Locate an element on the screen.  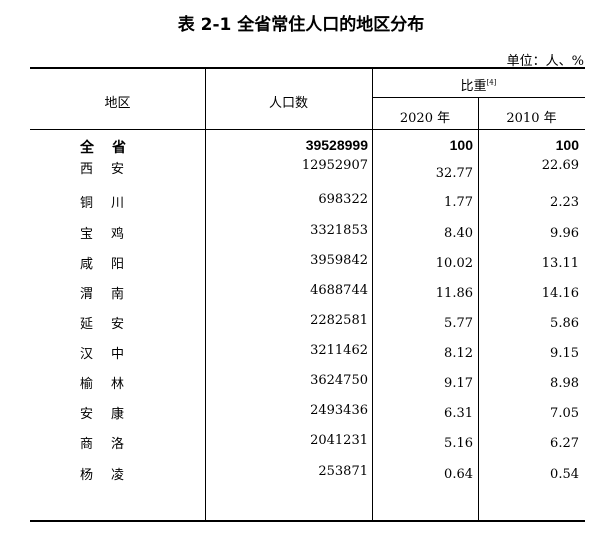
share-2010-cell: 0.54 is located at coordinates (564, 474).